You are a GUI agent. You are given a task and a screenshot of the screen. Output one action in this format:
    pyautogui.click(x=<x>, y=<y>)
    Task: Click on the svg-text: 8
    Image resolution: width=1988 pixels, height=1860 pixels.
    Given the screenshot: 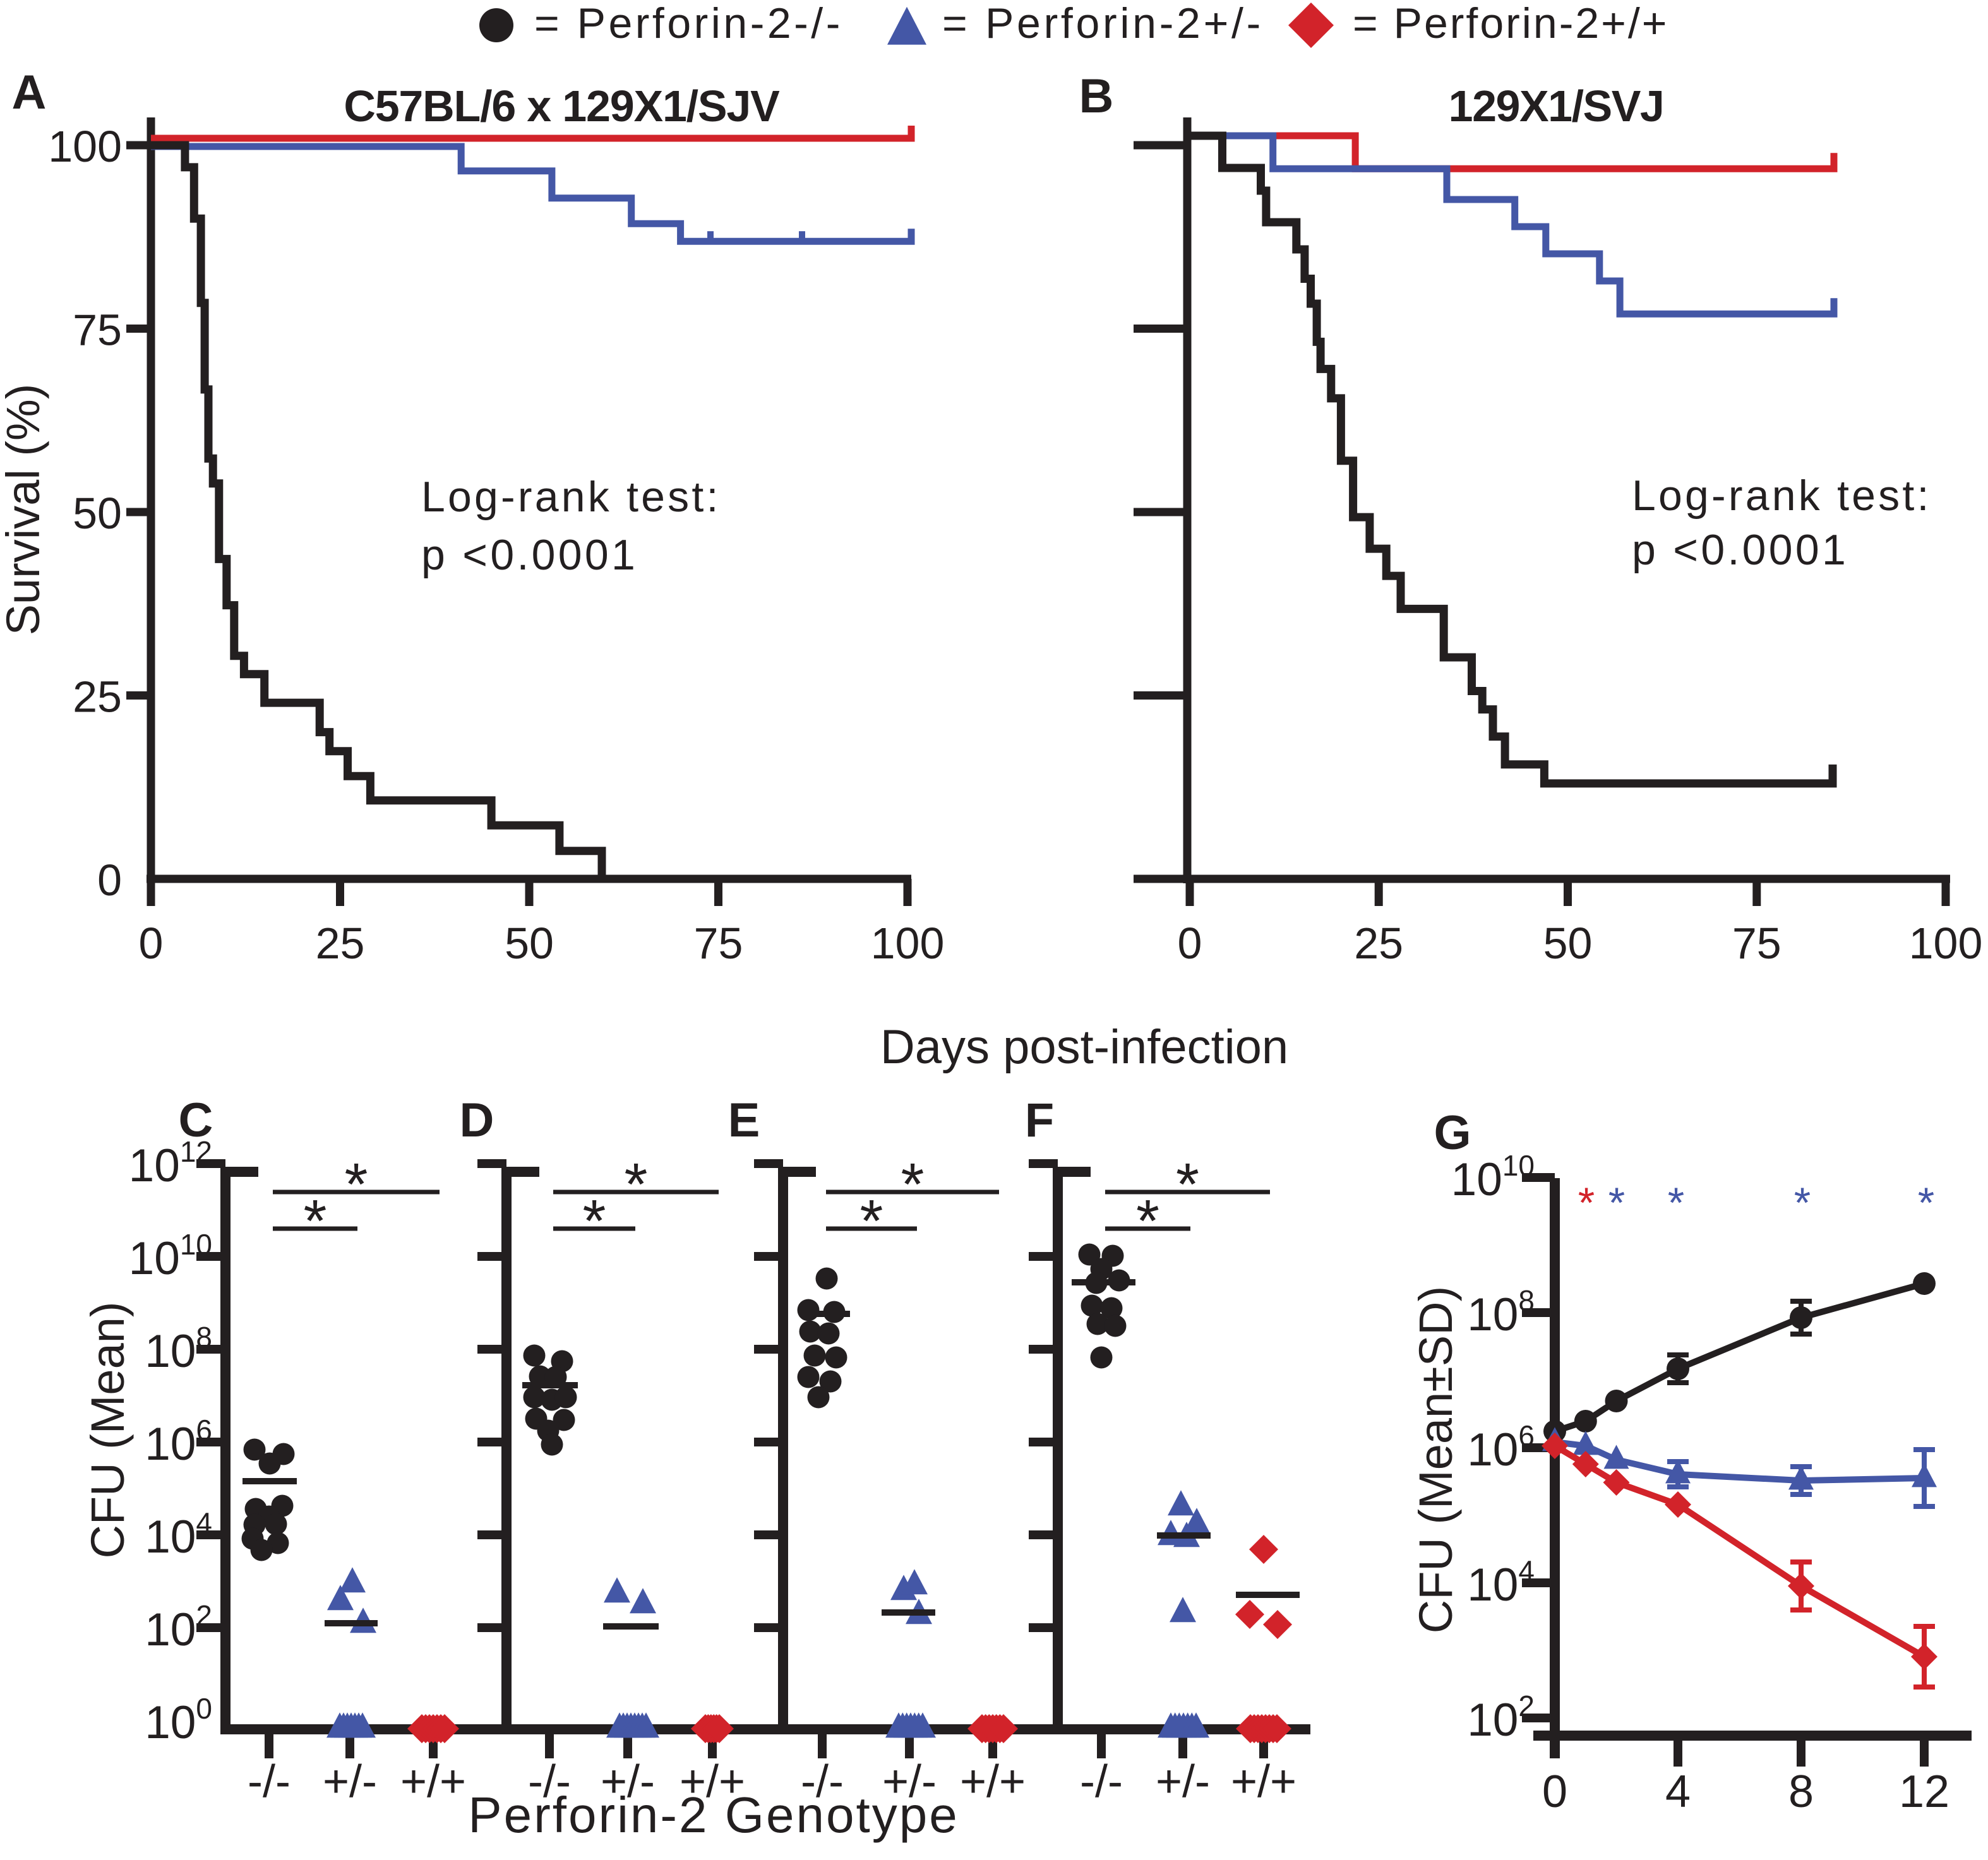 What is the action you would take?
    pyautogui.click(x=1801, y=1792)
    